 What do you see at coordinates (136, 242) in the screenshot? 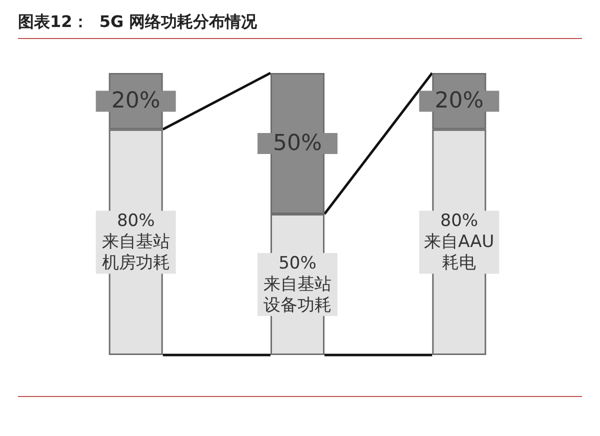
I see `data-label: 80% 来自基站机房功耗` at bounding box center [136, 242].